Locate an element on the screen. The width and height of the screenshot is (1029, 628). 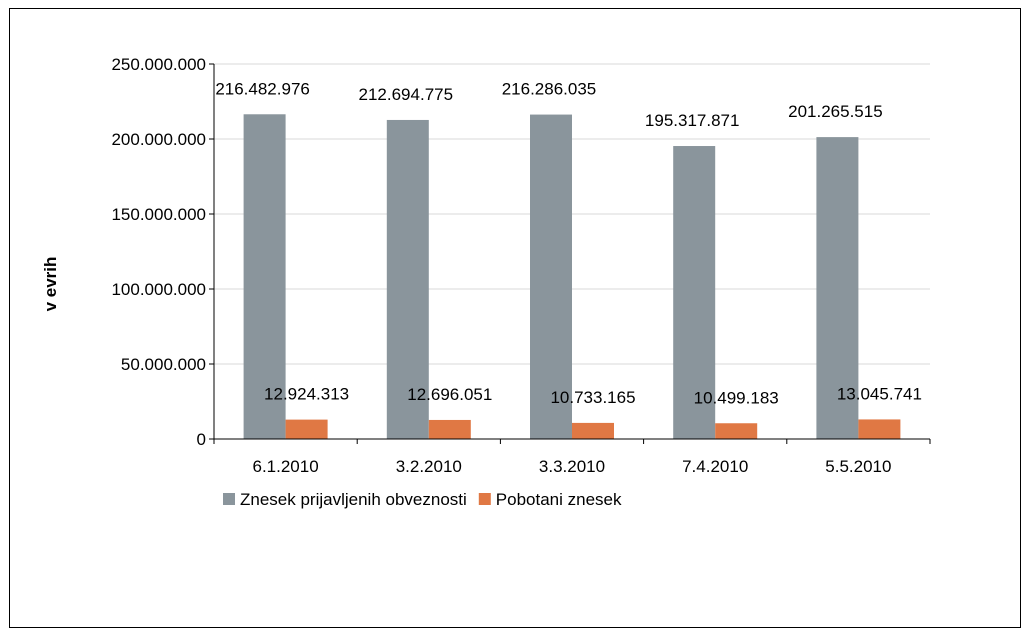
data-label: 216.482.976 is located at coordinates (262, 88).